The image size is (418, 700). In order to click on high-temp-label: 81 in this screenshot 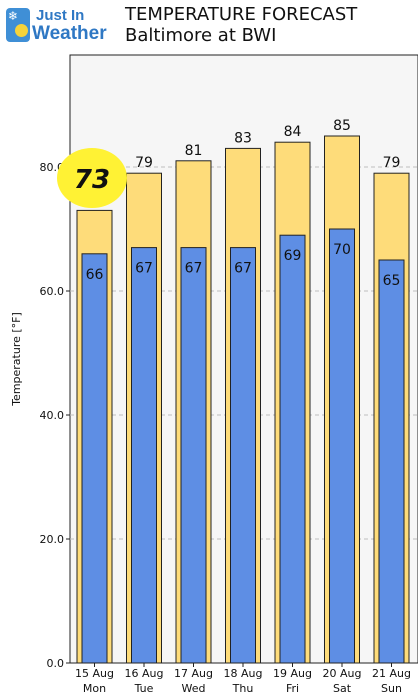, I will do `click(194, 151)`.